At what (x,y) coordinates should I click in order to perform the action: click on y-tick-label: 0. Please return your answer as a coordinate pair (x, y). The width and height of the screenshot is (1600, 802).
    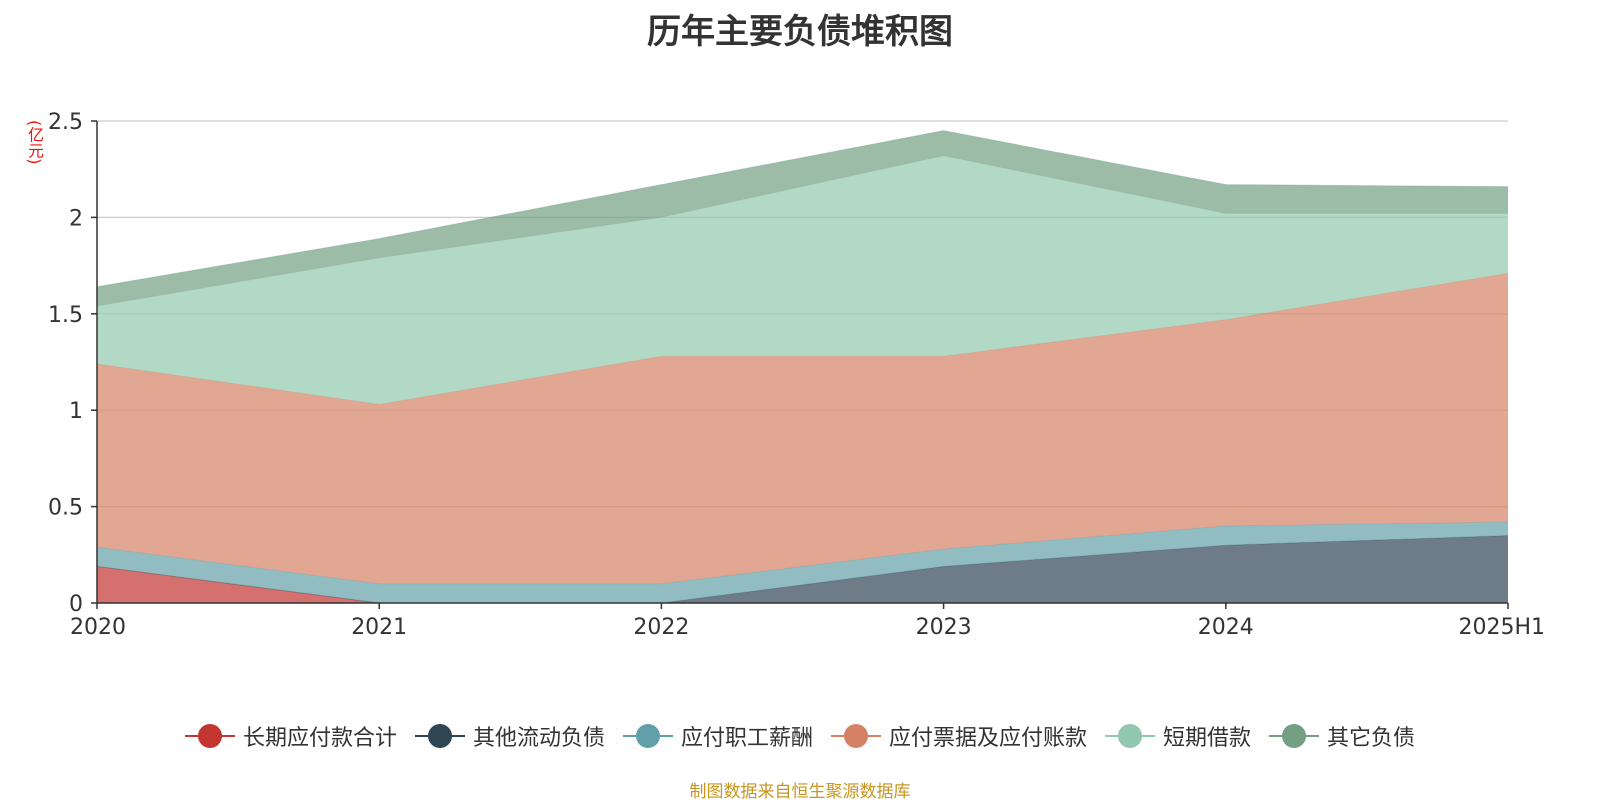
    Looking at the image, I should click on (76, 604).